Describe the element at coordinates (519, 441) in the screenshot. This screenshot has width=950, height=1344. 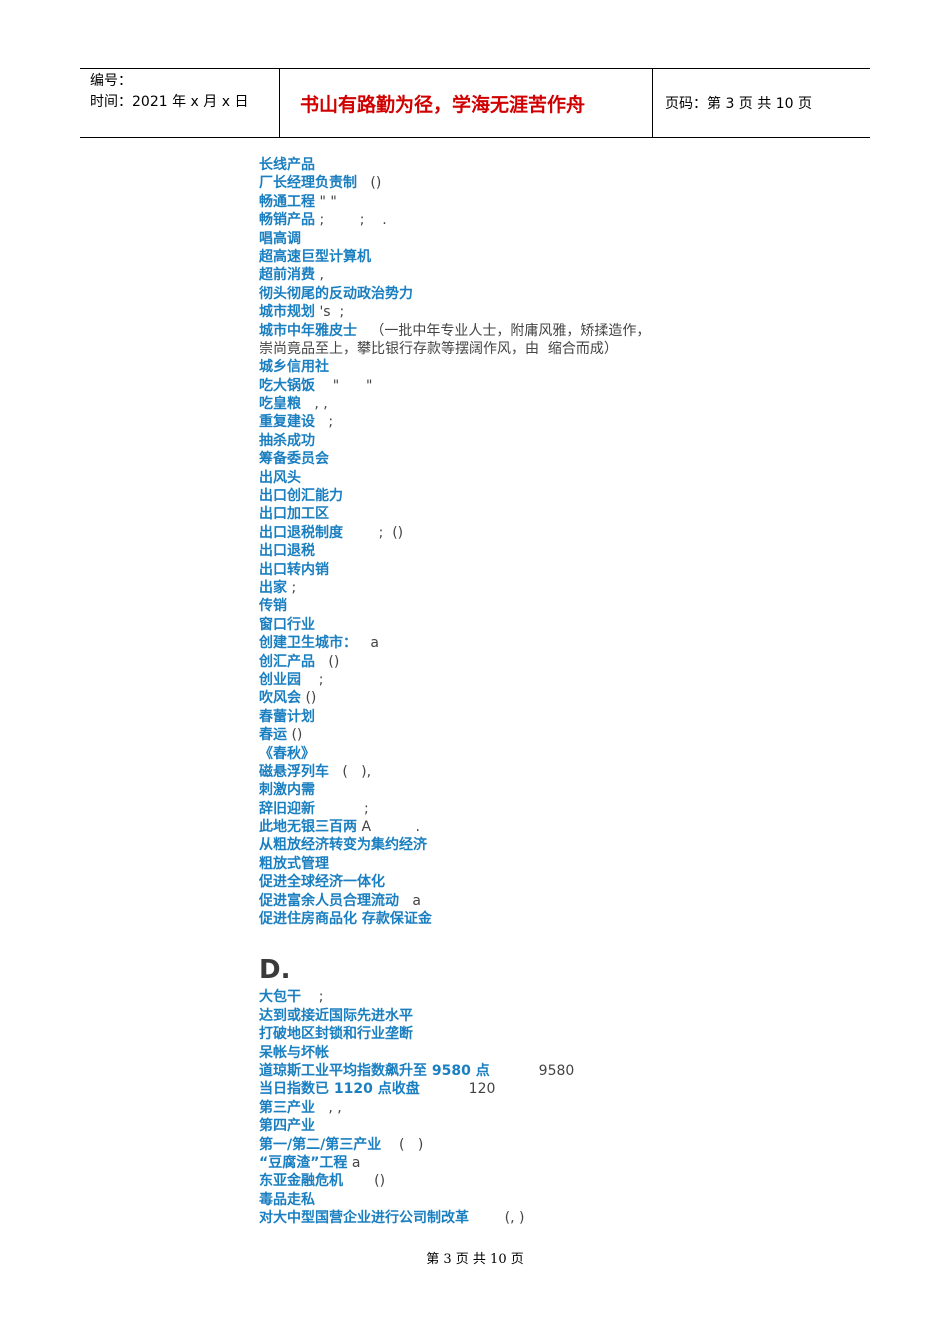
I see `glossary-entry: 抽杀成功` at that location.